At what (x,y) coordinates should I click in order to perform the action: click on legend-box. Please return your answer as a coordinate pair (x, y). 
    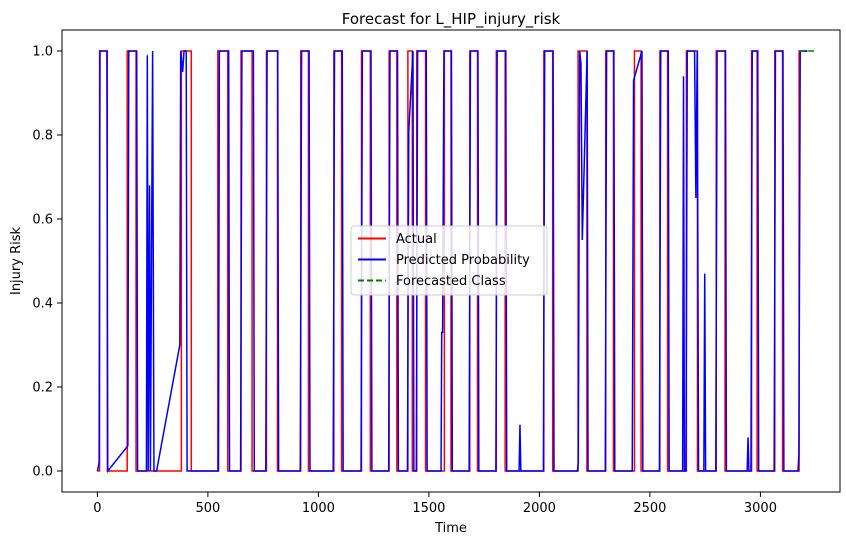
    Looking at the image, I should click on (449, 260).